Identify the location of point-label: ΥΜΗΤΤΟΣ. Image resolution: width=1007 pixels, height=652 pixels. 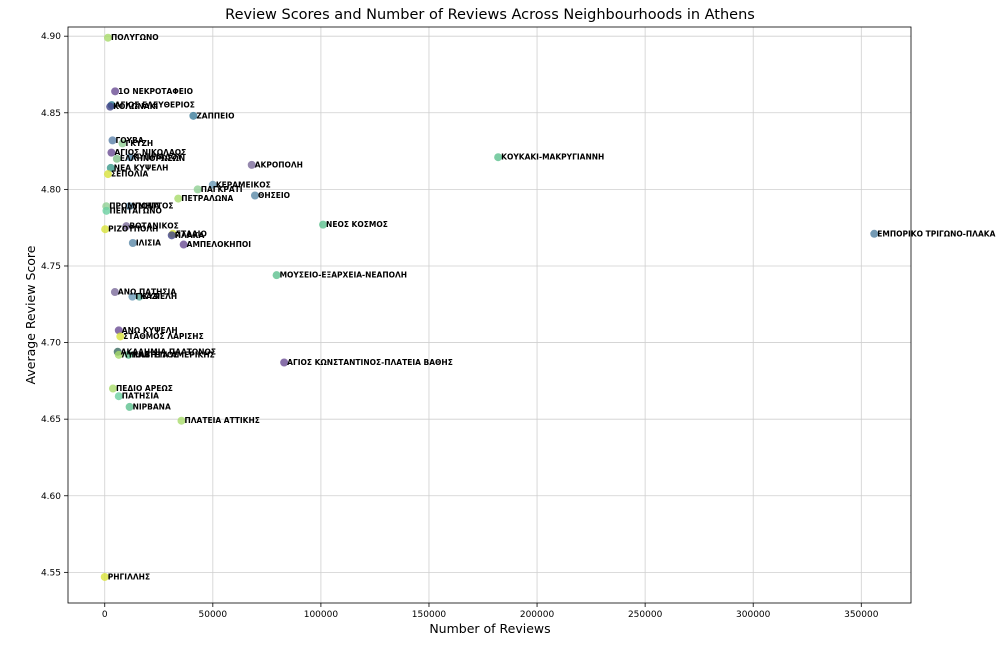
(153, 206).